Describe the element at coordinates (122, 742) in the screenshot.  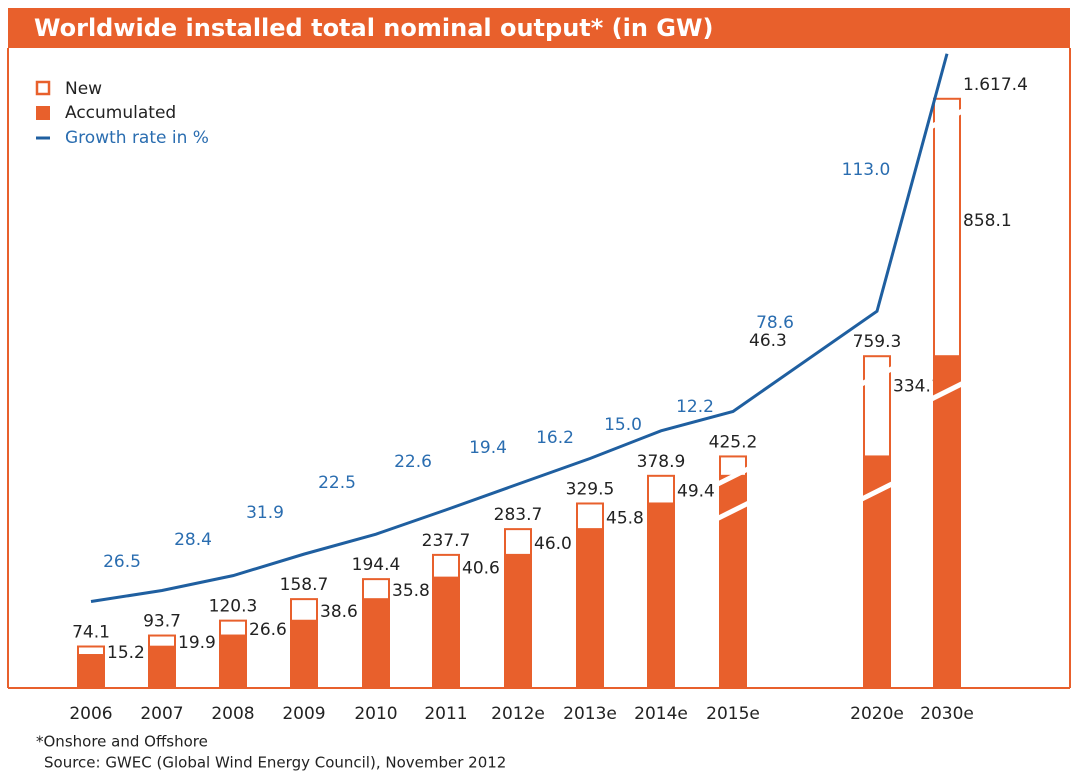
I see `footnote: *Onshore and Offshore` at that location.